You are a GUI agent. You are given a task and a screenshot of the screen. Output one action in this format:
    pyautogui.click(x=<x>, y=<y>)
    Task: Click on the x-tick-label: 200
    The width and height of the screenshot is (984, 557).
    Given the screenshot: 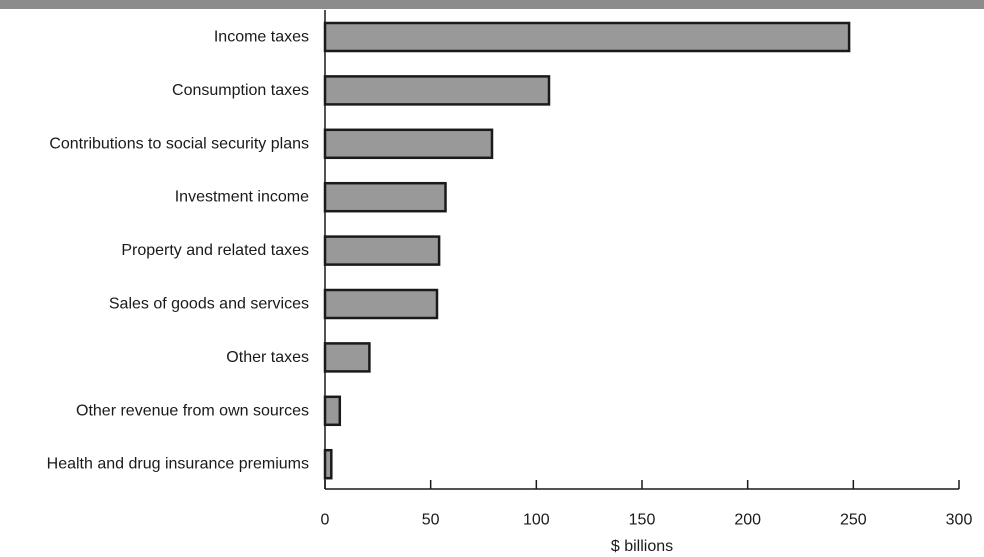 What is the action you would take?
    pyautogui.click(x=747, y=520)
    